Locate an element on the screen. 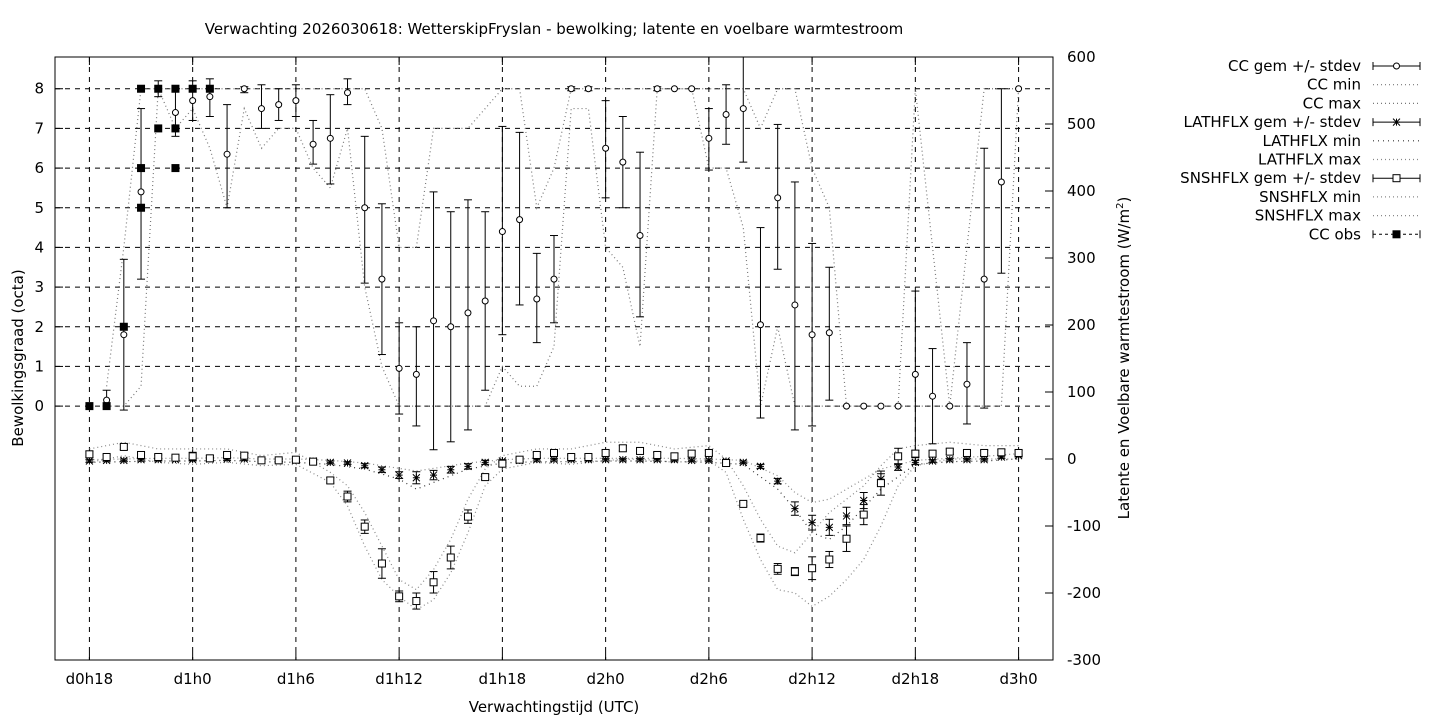 The image size is (1440, 720). y-axis-label-right: Latente en Voelbare warmtestroom (W/m2) is located at coordinates (1124, 358).